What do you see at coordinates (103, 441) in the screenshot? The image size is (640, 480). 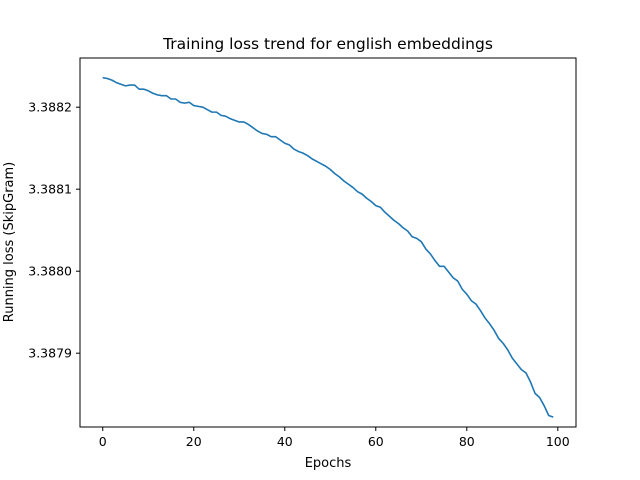 I see `x-tick-label: 0` at bounding box center [103, 441].